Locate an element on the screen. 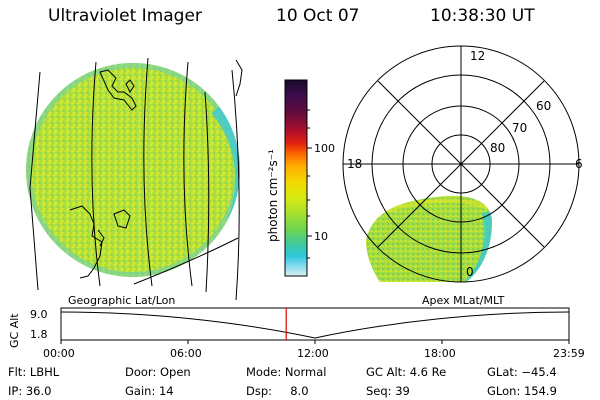  info-flt: Flt: LBHL is located at coordinates (34, 372).